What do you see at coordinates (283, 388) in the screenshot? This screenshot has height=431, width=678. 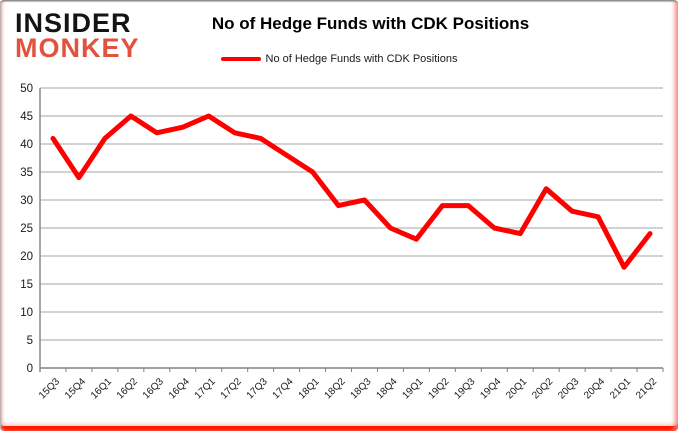 I see `x-axis-label: 17Q4` at bounding box center [283, 388].